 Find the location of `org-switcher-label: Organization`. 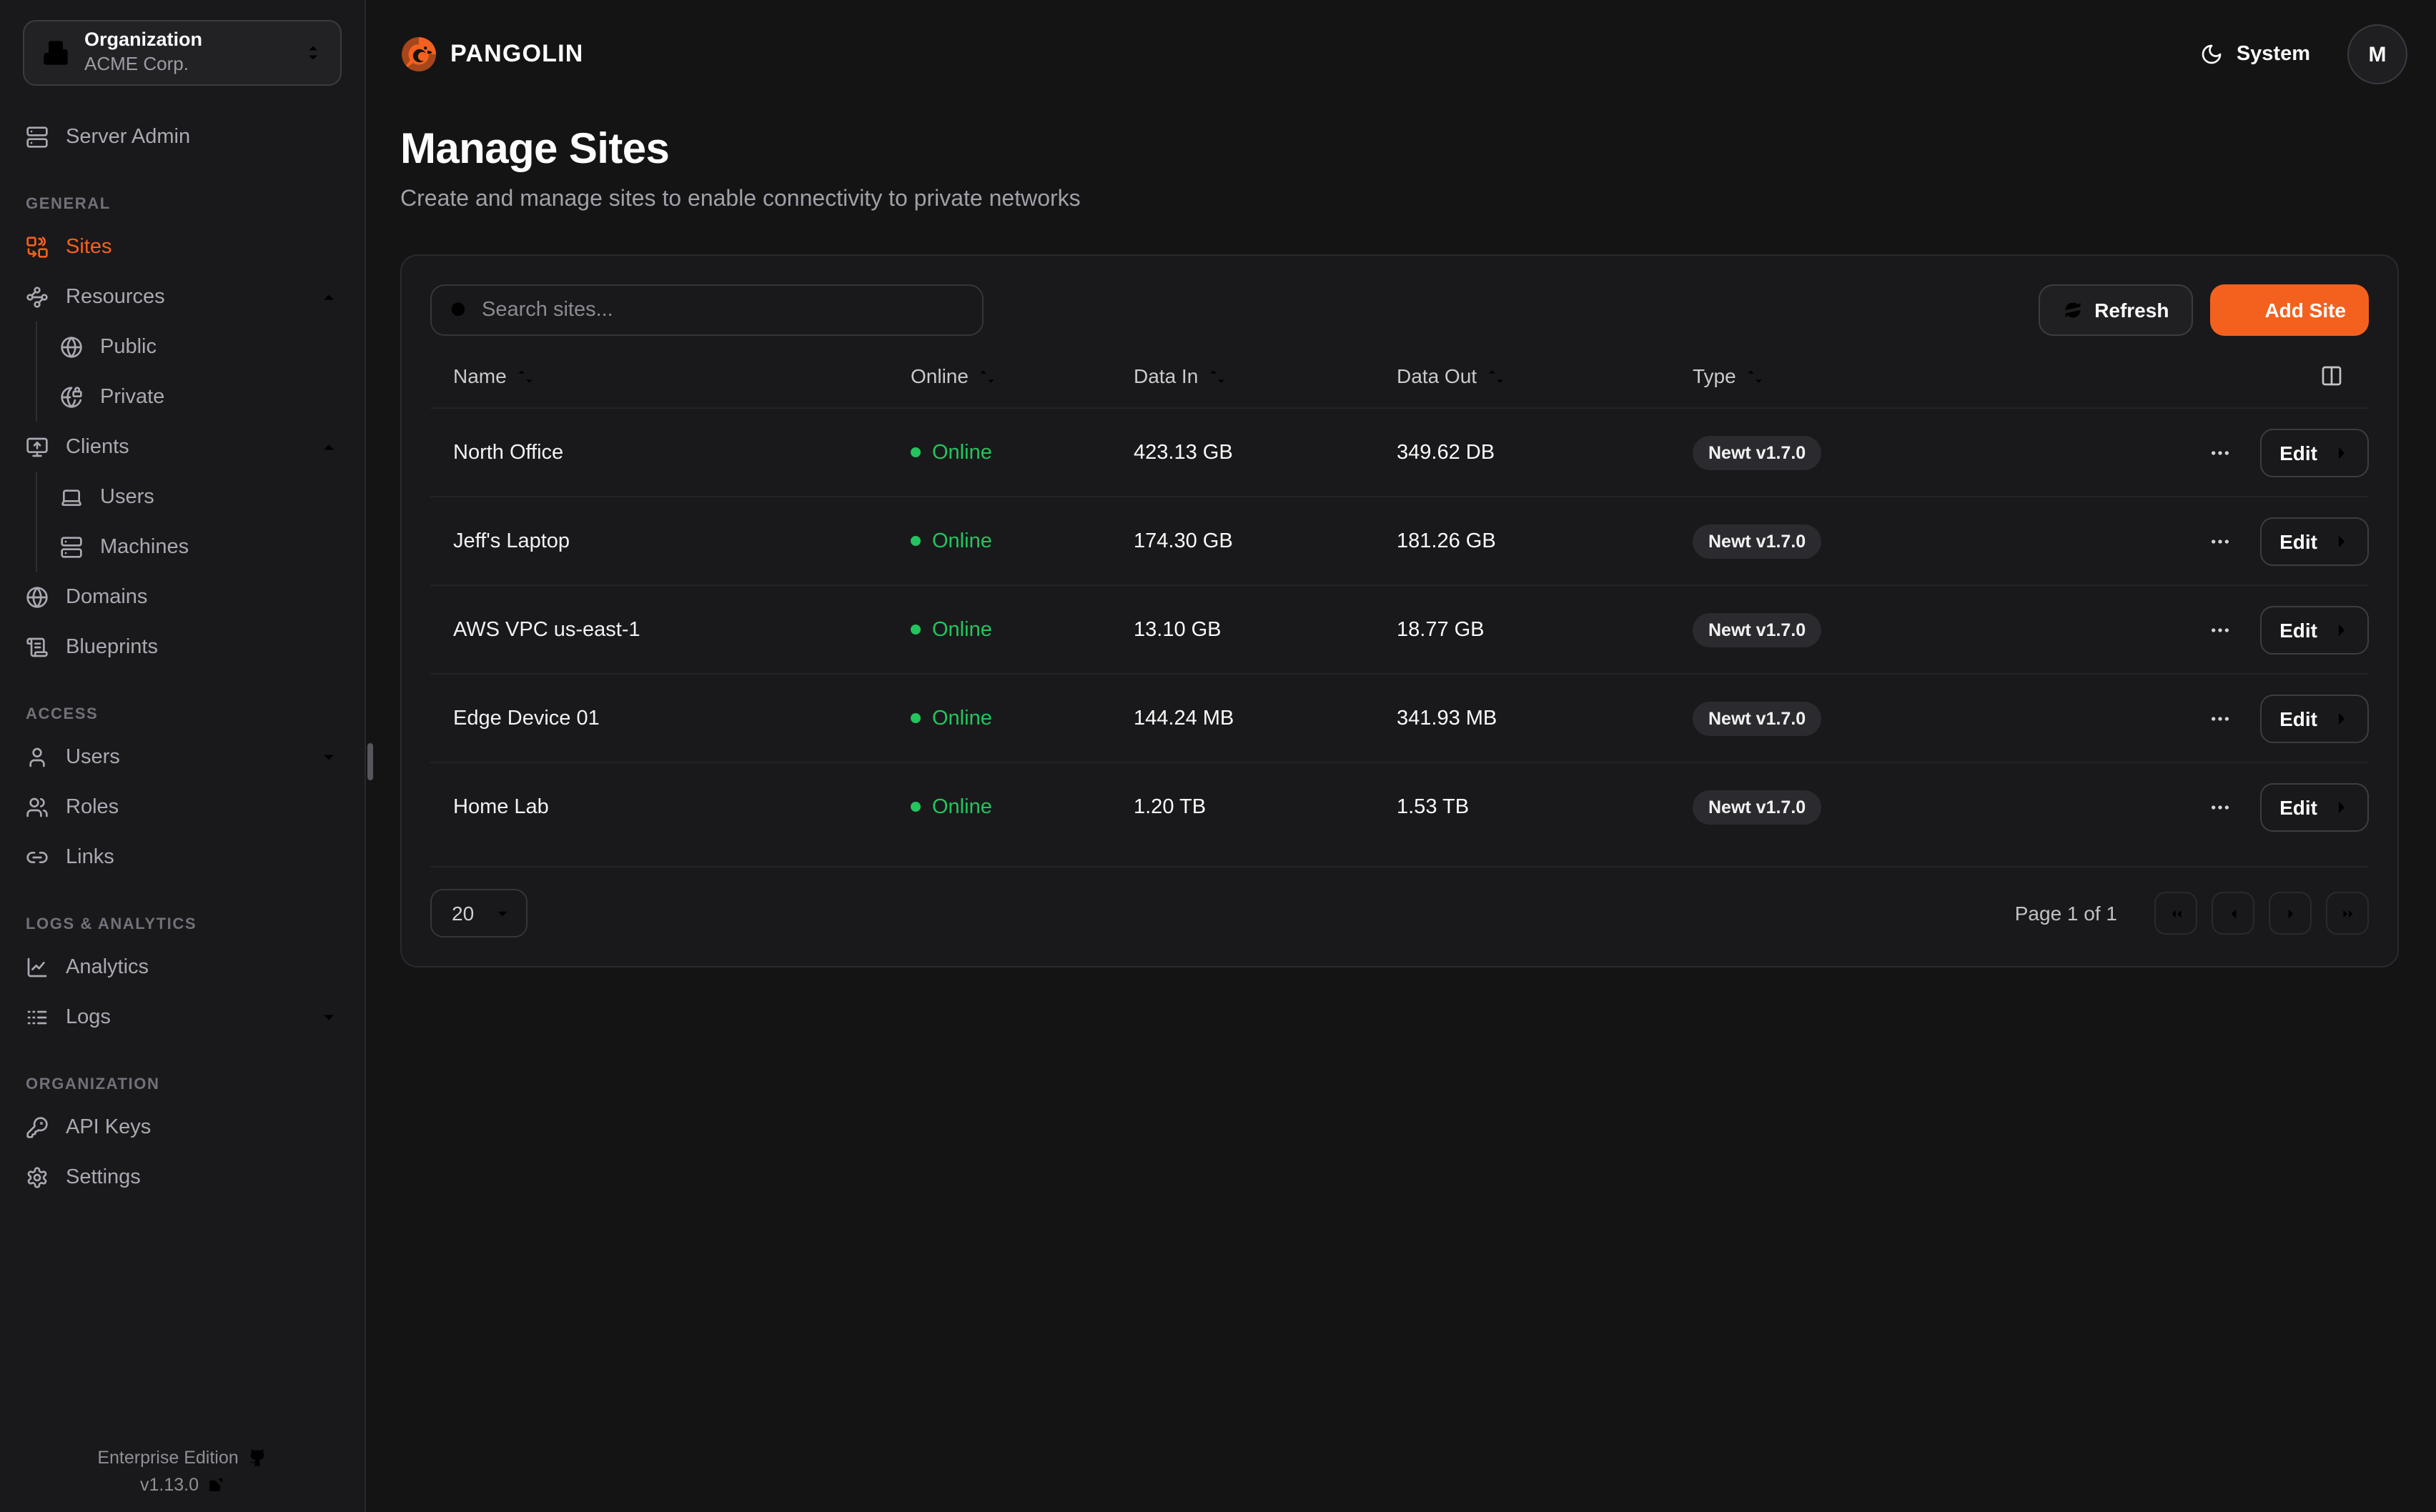

org-switcher-label: Organization is located at coordinates (143, 40).